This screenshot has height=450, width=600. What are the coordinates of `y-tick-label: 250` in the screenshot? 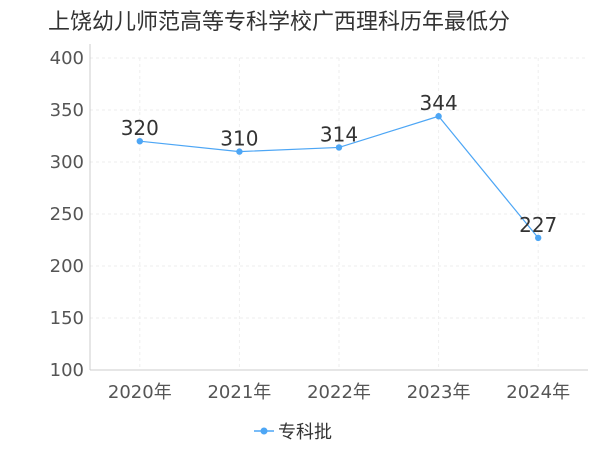 It's located at (67, 214).